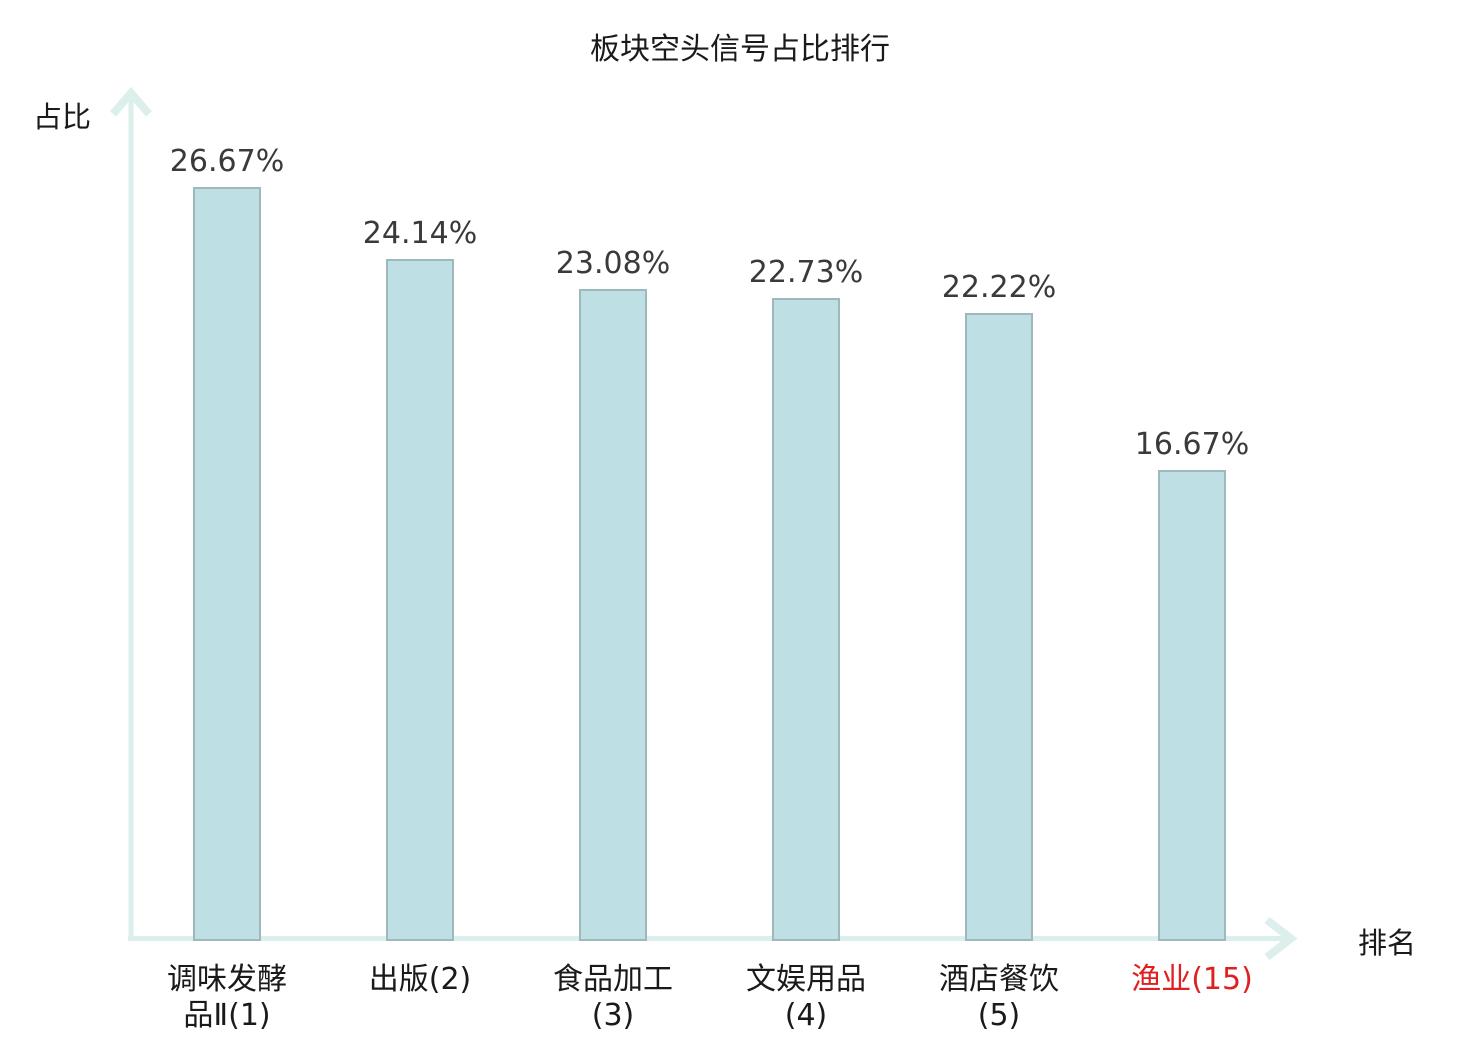  What do you see at coordinates (1281, 938) in the screenshot?
I see `x-axis-arrow-icon` at bounding box center [1281, 938].